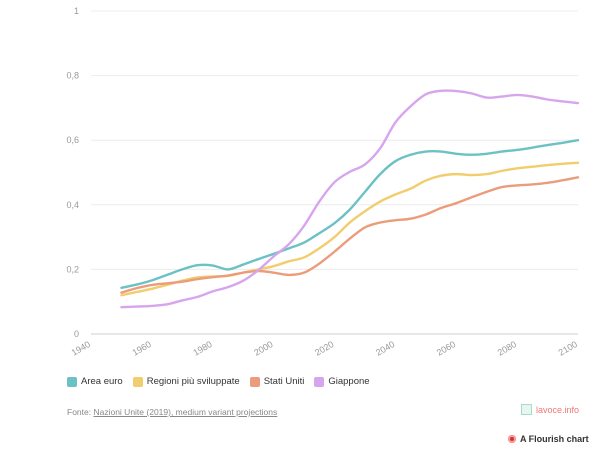  I want to click on x-tick-label: 1960, so click(142, 348).